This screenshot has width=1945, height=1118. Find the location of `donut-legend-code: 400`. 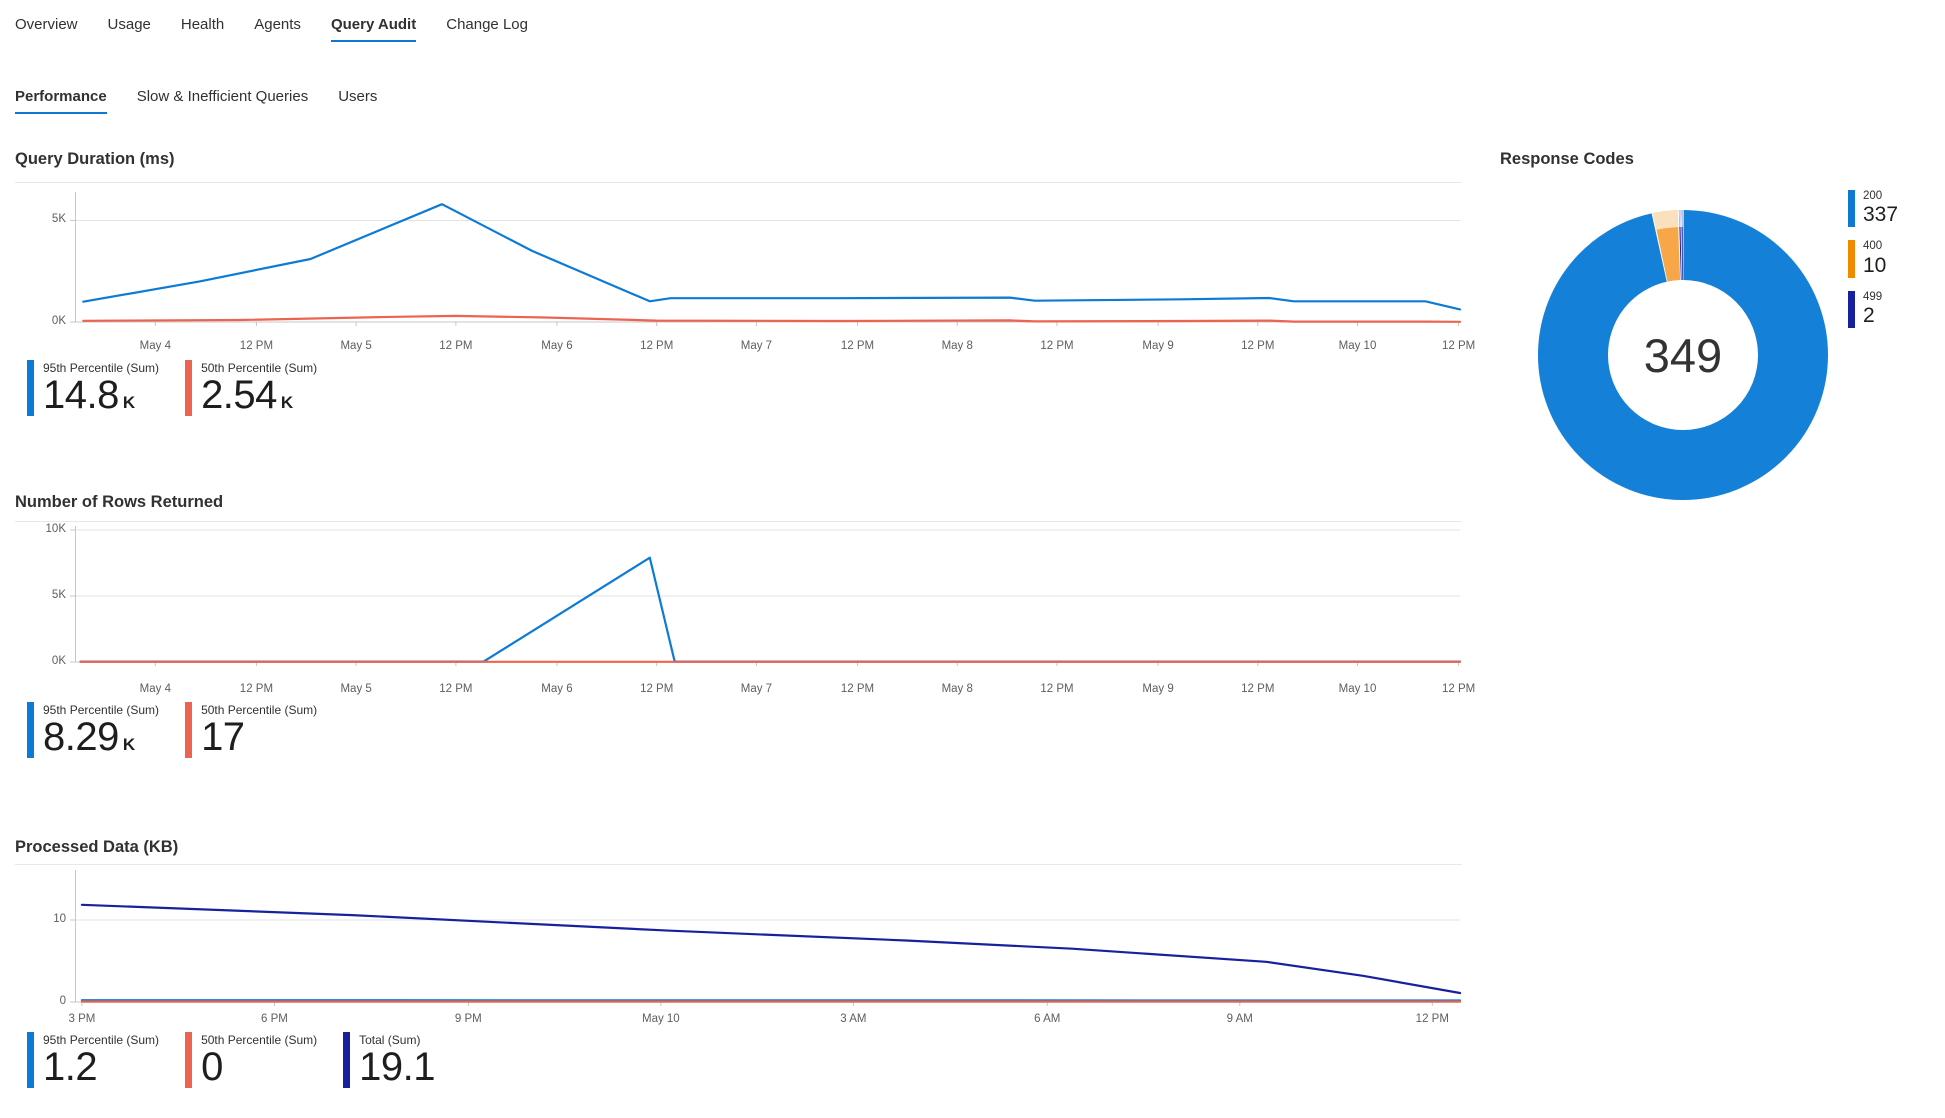

donut-legend-code: 400 is located at coordinates (1873, 246).